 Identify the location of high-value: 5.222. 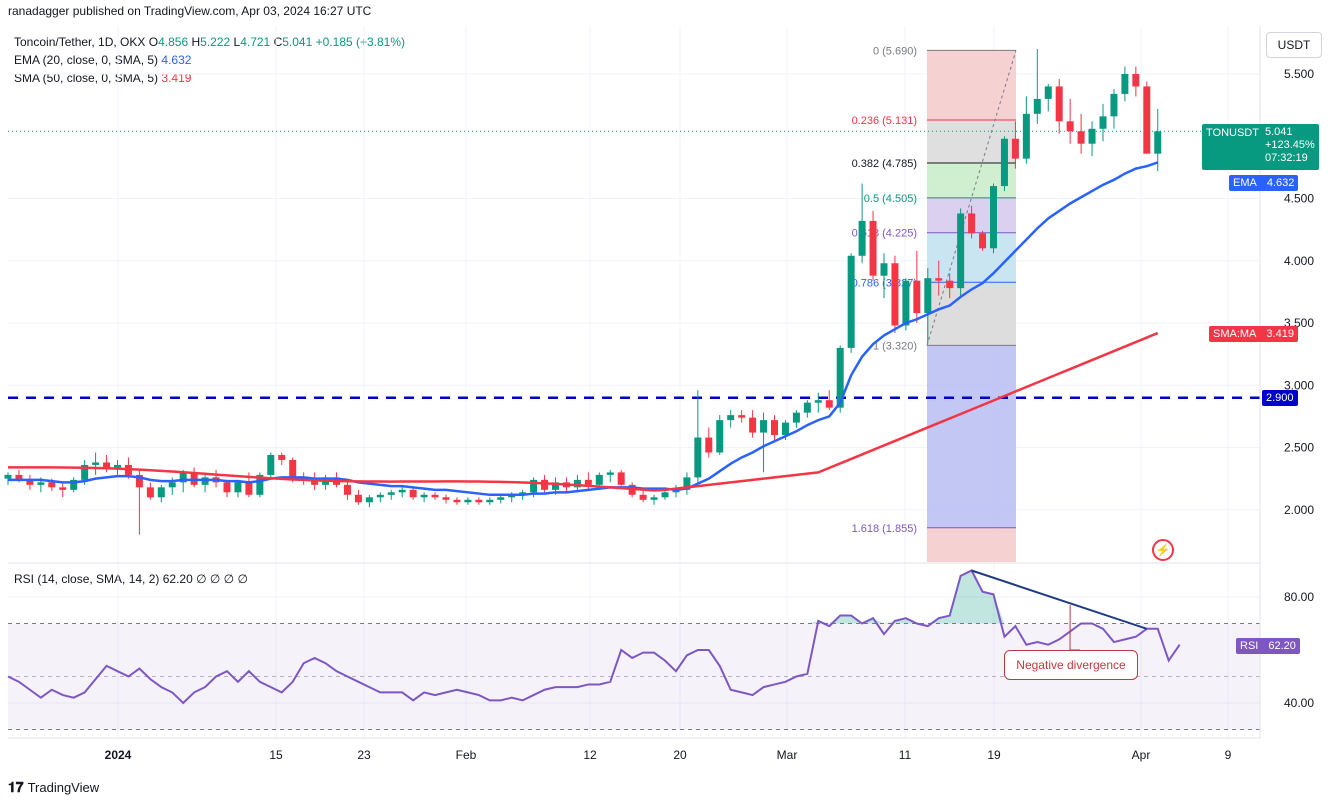
(215, 42).